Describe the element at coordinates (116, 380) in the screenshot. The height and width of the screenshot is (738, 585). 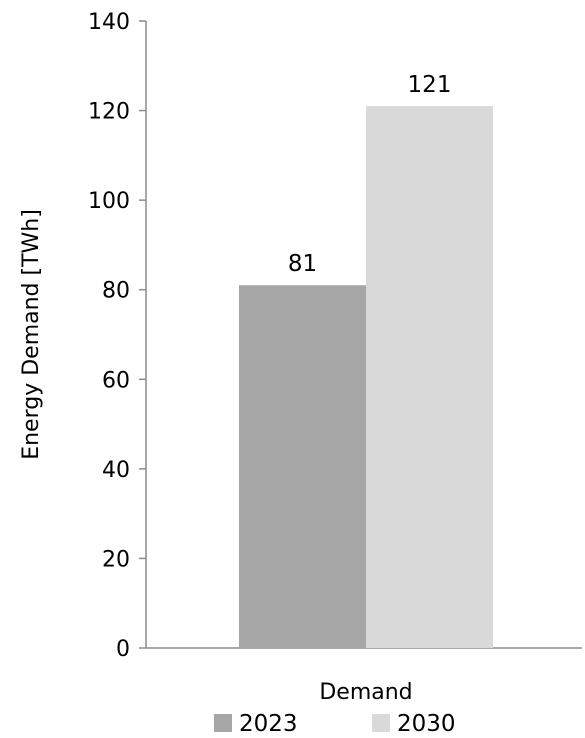
I see `y-tick-label: 60` at that location.